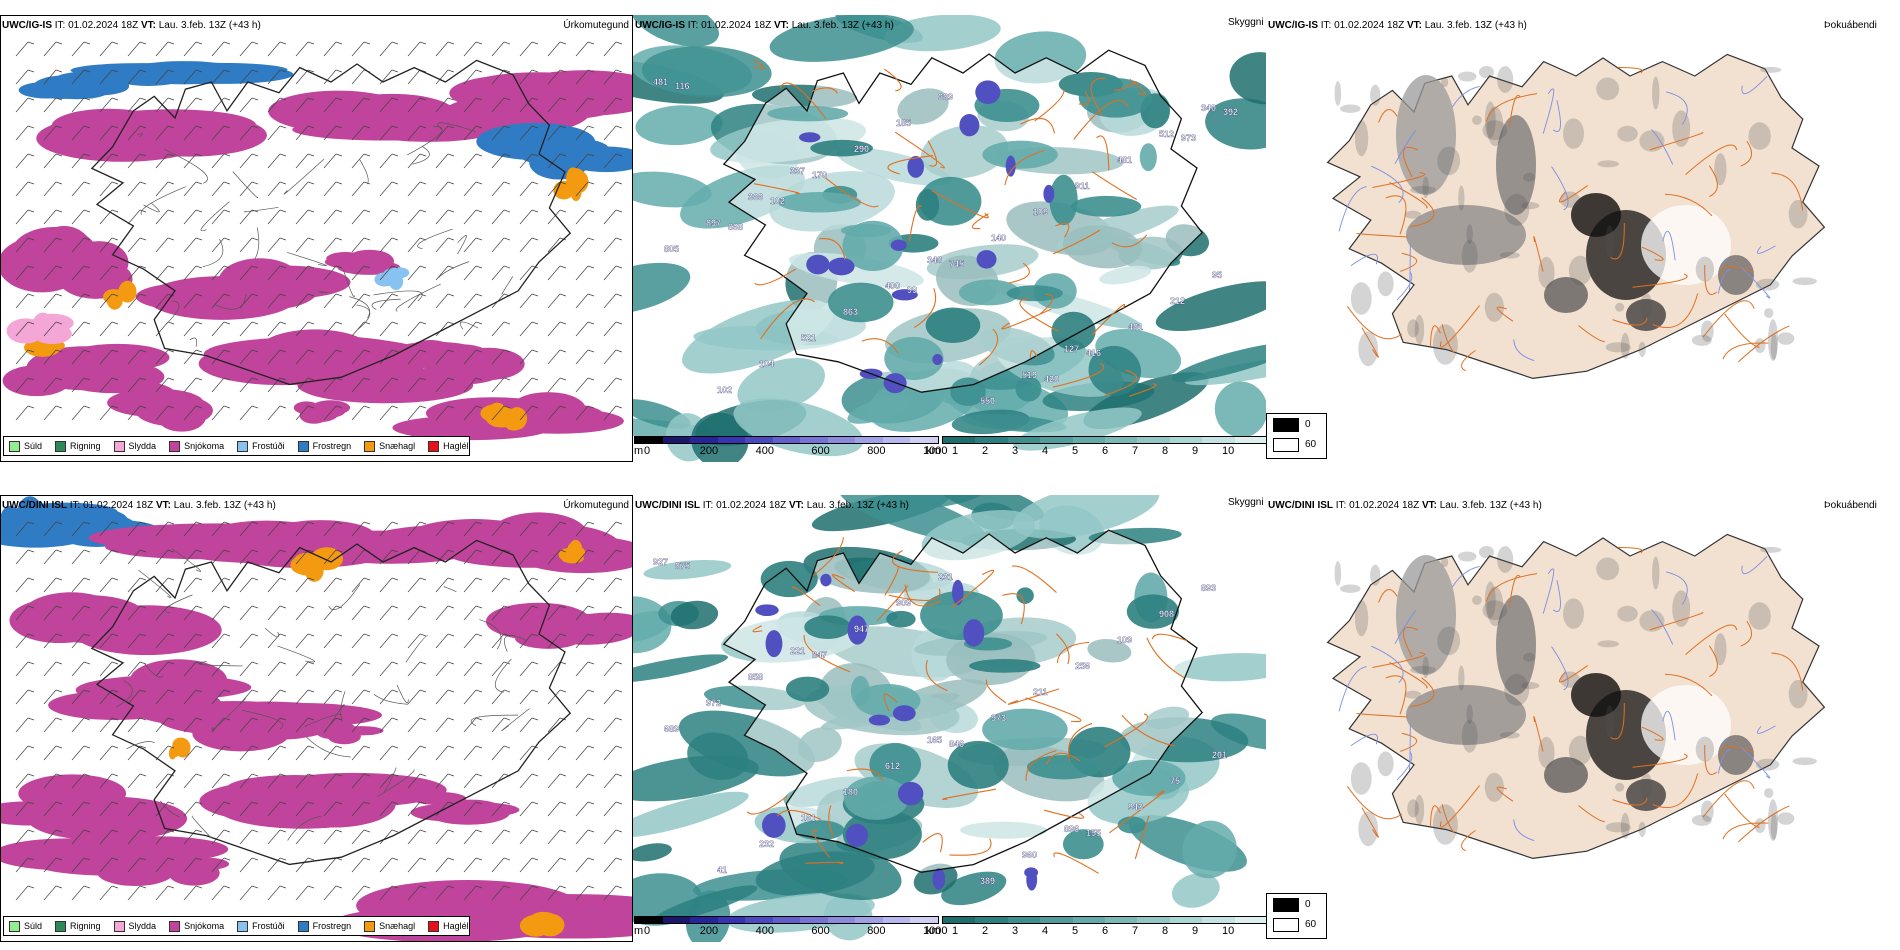  Describe the element at coordinates (204, 926) in the screenshot. I see `legend-label: Snjókoma` at that location.